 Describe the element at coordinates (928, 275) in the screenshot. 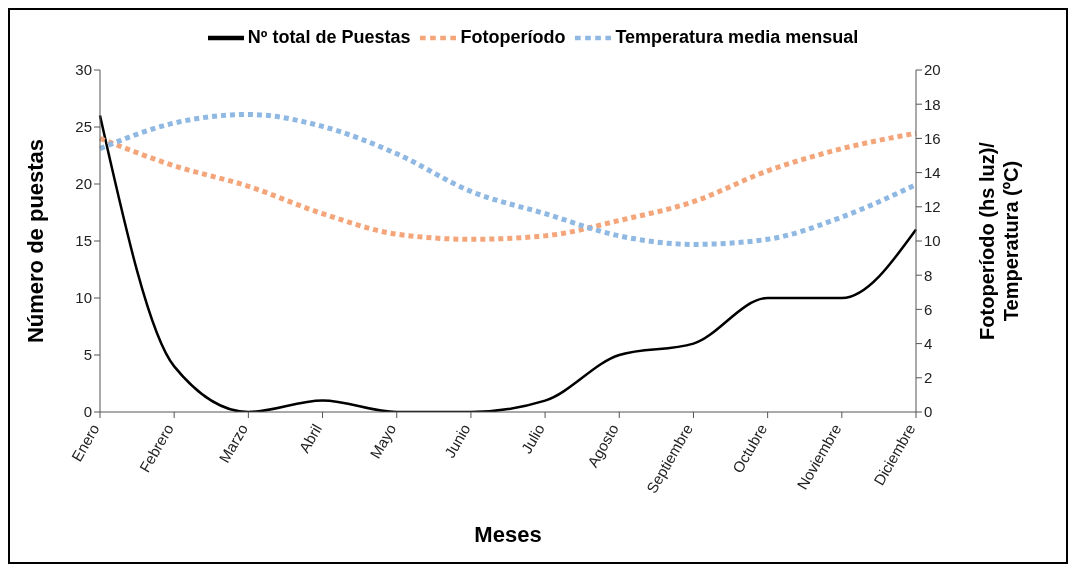

I see `y2-tick-label: 8` at that location.